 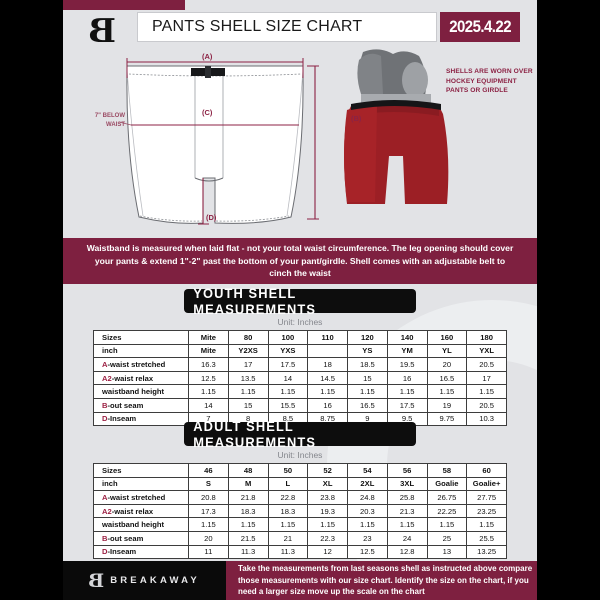 What do you see at coordinates (367, 538) in the screenshot?
I see `table-cell: 23` at bounding box center [367, 538].